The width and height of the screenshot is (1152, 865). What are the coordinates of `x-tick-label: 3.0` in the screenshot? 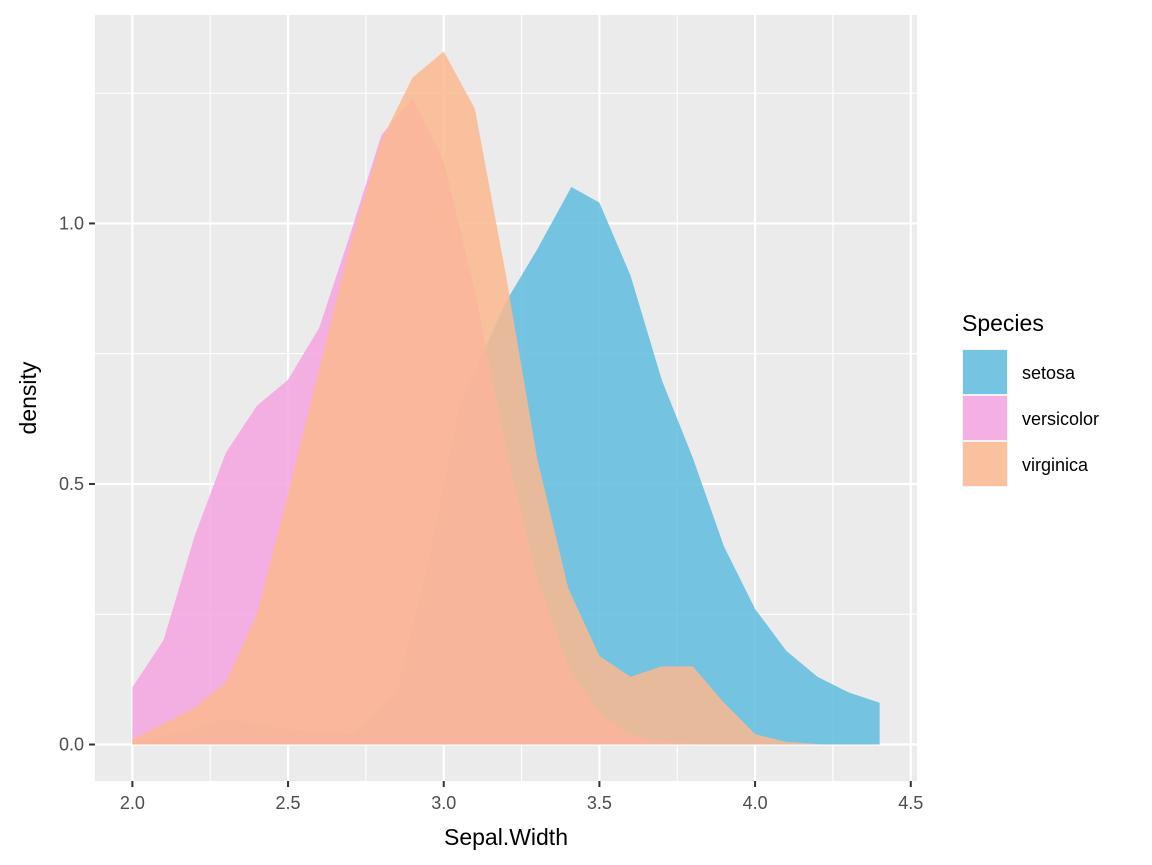 It's located at (443, 803).